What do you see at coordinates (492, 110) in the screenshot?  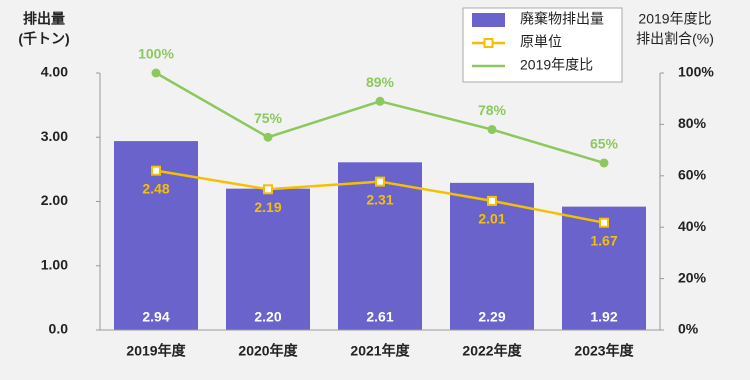 I see `line-value-label: 78%` at bounding box center [492, 110].